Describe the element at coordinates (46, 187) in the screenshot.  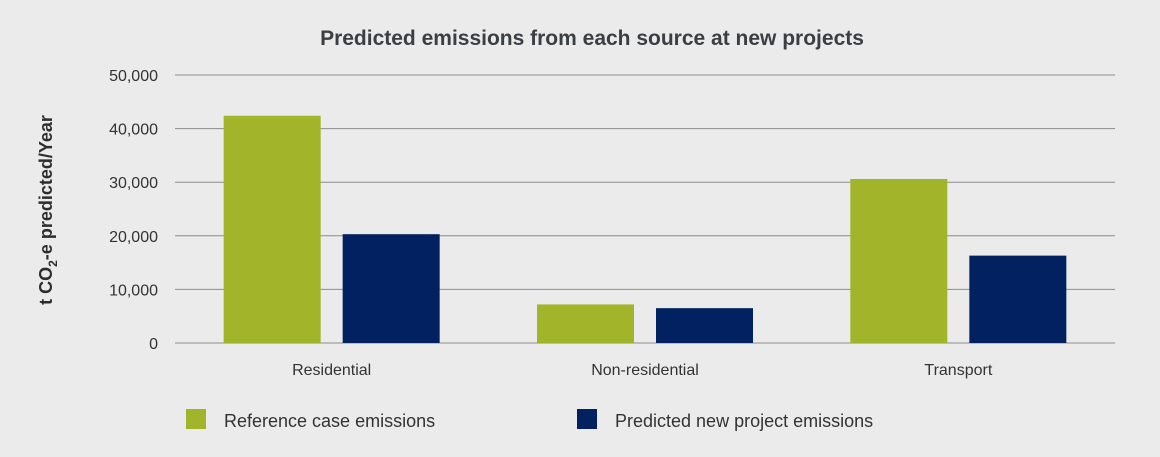
I see `y-axis-label-post: -e predicted/Year` at that location.